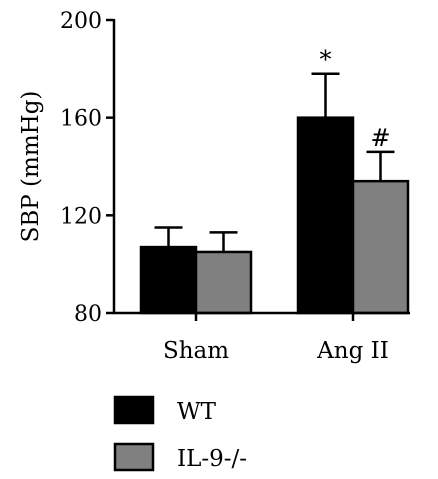  Describe the element at coordinates (212, 459) in the screenshot. I see `legend-label: IL-9-/-` at that location.